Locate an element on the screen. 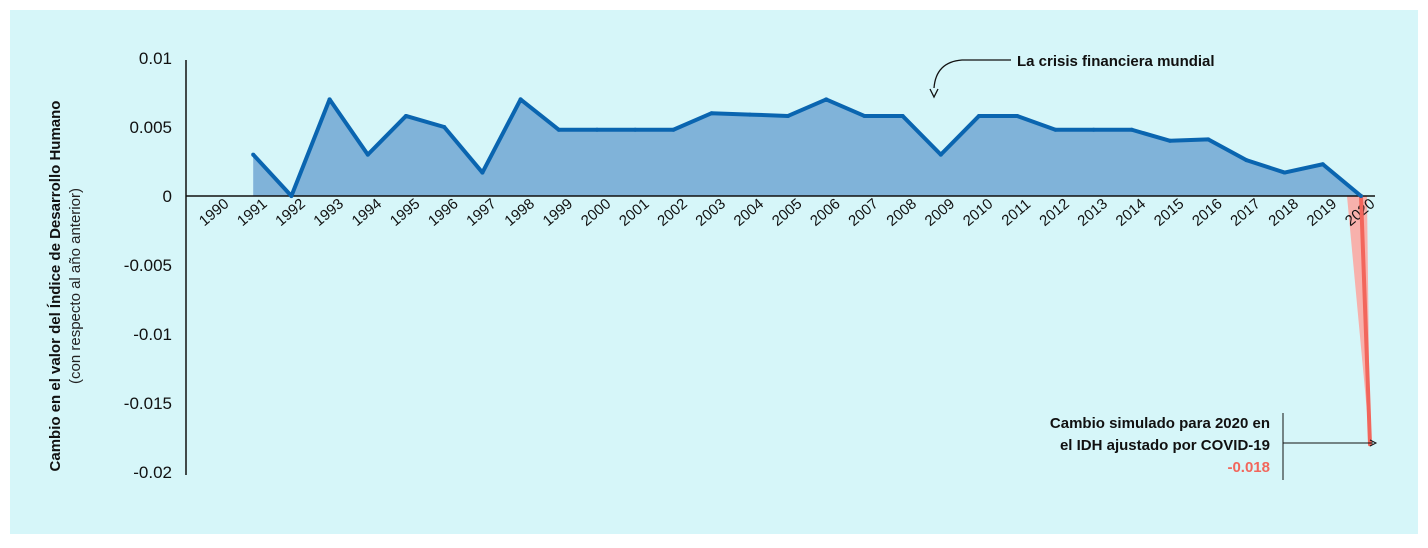  x-tick-label: 2016 is located at coordinates (1207, 212).